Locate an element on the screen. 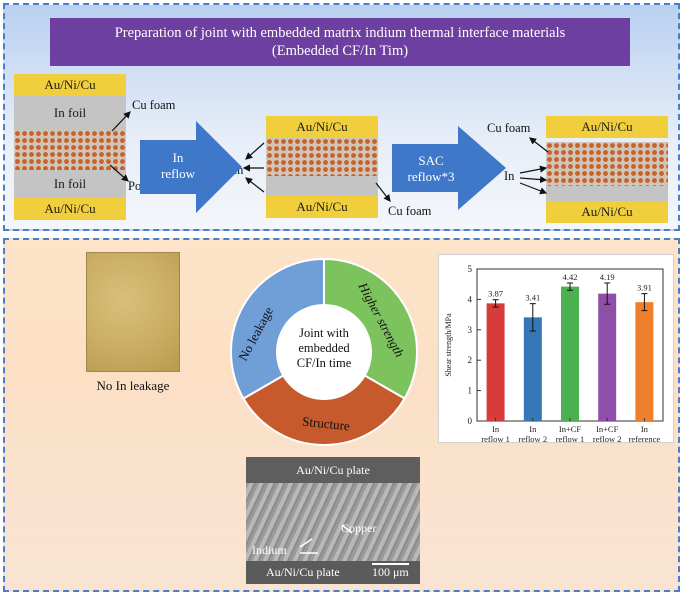 The height and width of the screenshot is (595, 685). x-tick-label: In reflow 2 is located at coordinates (533, 433).